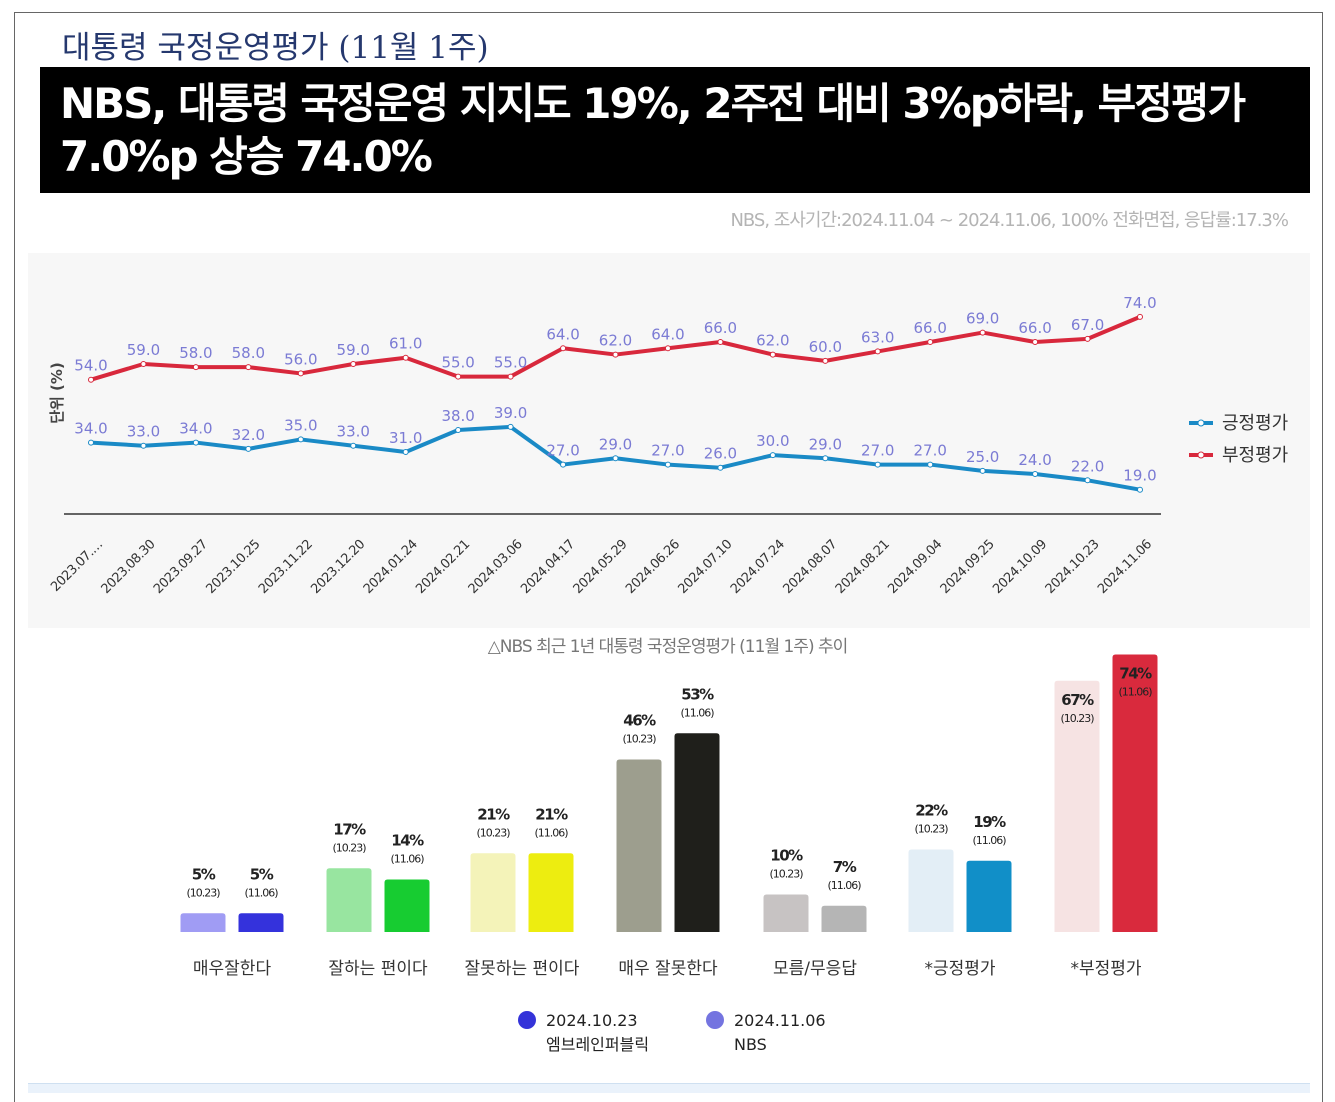 Image resolution: width=1335 pixels, height=1102 pixels. Describe the element at coordinates (1255, 455) in the screenshot. I see `legend-label: 부정평가` at that location.